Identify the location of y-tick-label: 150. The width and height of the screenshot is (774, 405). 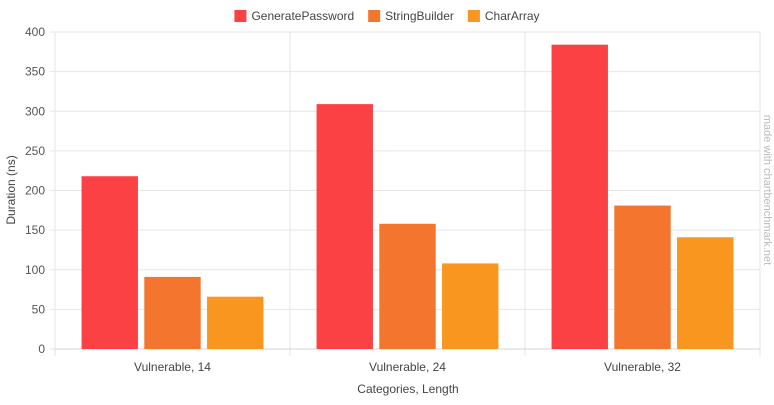
(35, 230).